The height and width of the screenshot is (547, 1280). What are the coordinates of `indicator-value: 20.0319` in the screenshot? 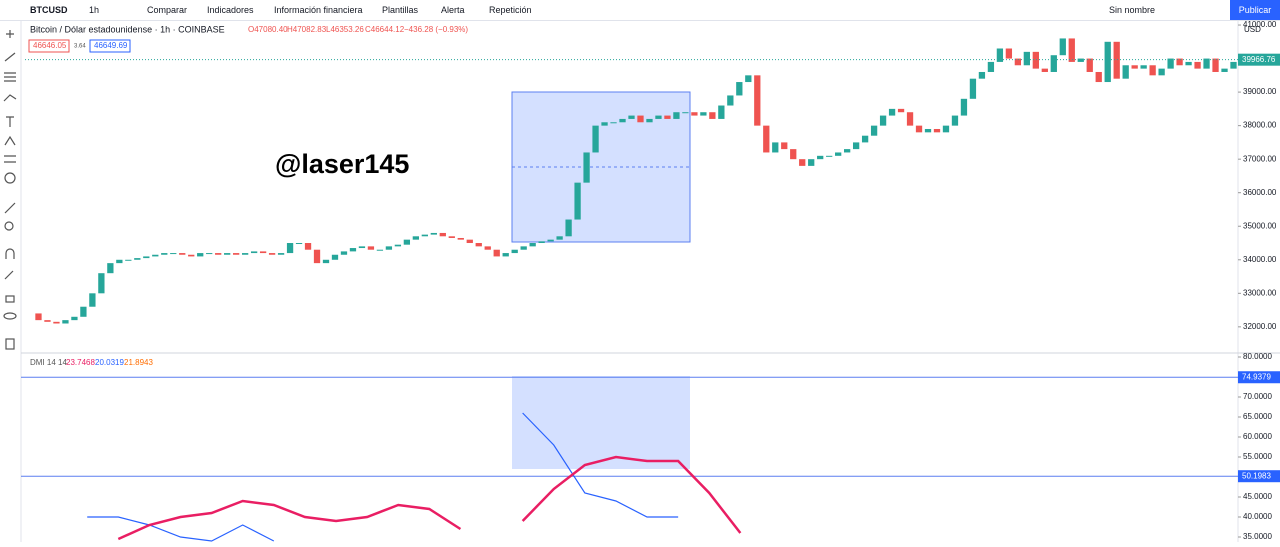 It's located at (109, 362).